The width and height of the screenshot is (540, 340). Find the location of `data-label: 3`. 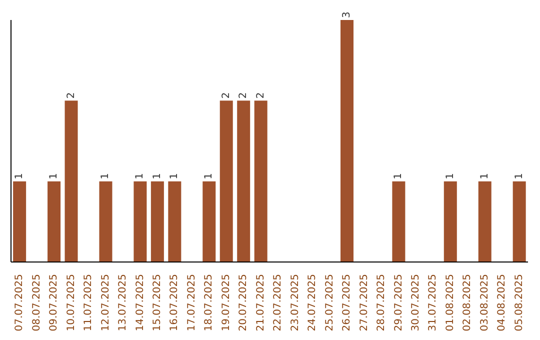

data-label: 3 is located at coordinates (347, 15).